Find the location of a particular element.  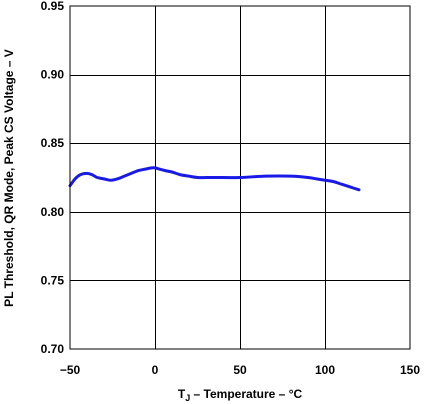

x-tick-label: −50 is located at coordinates (70, 370).